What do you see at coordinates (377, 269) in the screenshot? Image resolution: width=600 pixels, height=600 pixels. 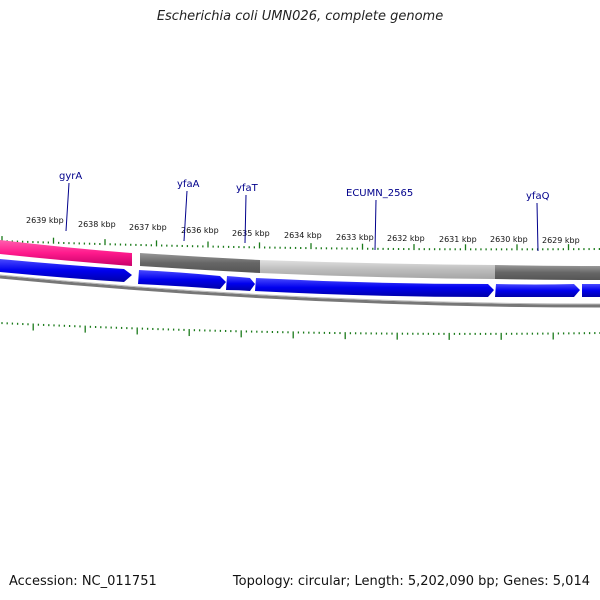 I see `light-gray-segment` at bounding box center [377, 269].